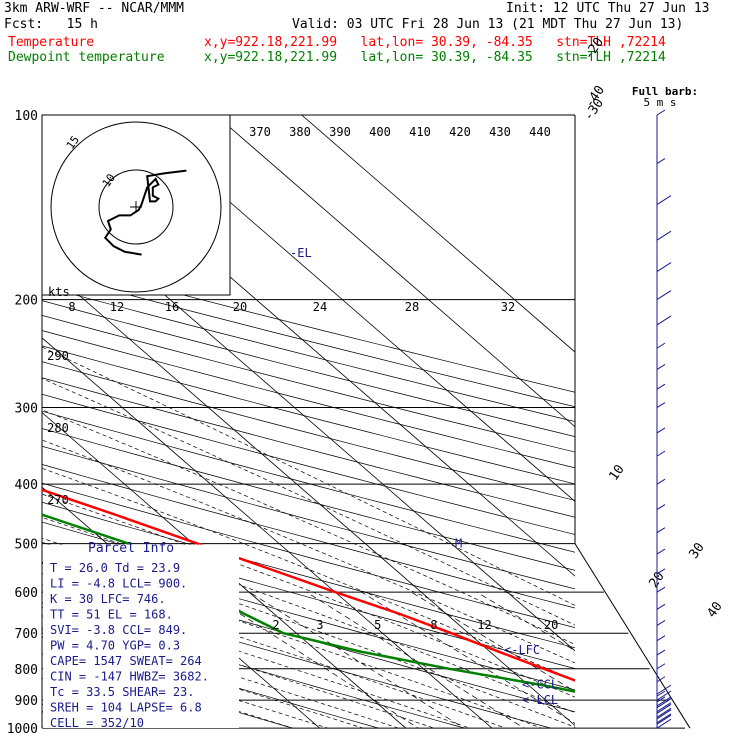 This screenshot has width=740, height=740. I want to click on pressure-label: 700, so click(26, 634).